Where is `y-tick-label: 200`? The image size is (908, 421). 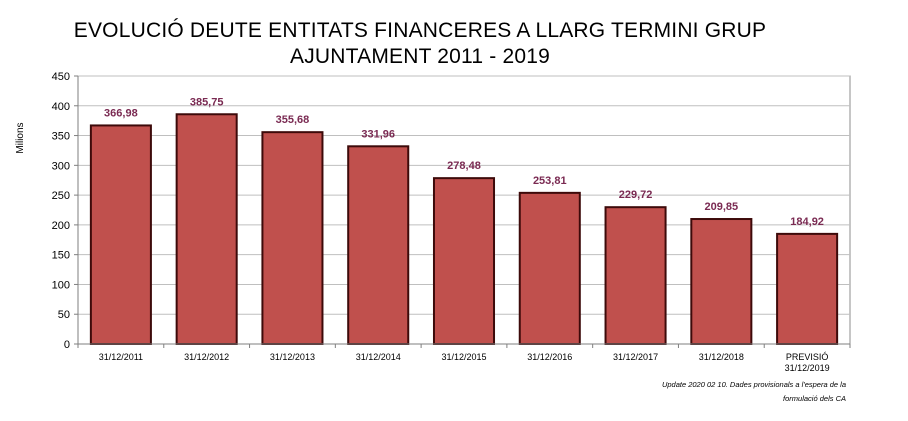
y-tick-label: 200 is located at coordinates (61, 226).